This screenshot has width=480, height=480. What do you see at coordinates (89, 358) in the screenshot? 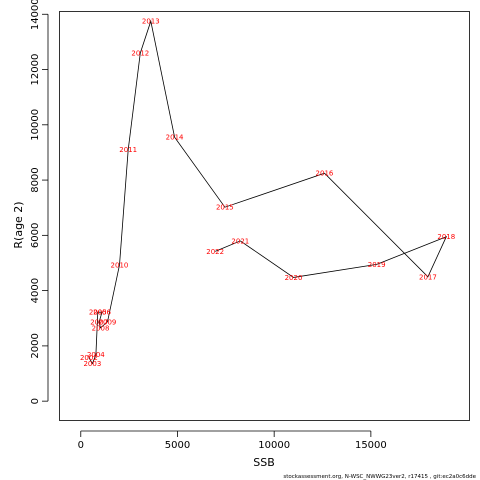
I see `point-label: 2002` at bounding box center [89, 358].